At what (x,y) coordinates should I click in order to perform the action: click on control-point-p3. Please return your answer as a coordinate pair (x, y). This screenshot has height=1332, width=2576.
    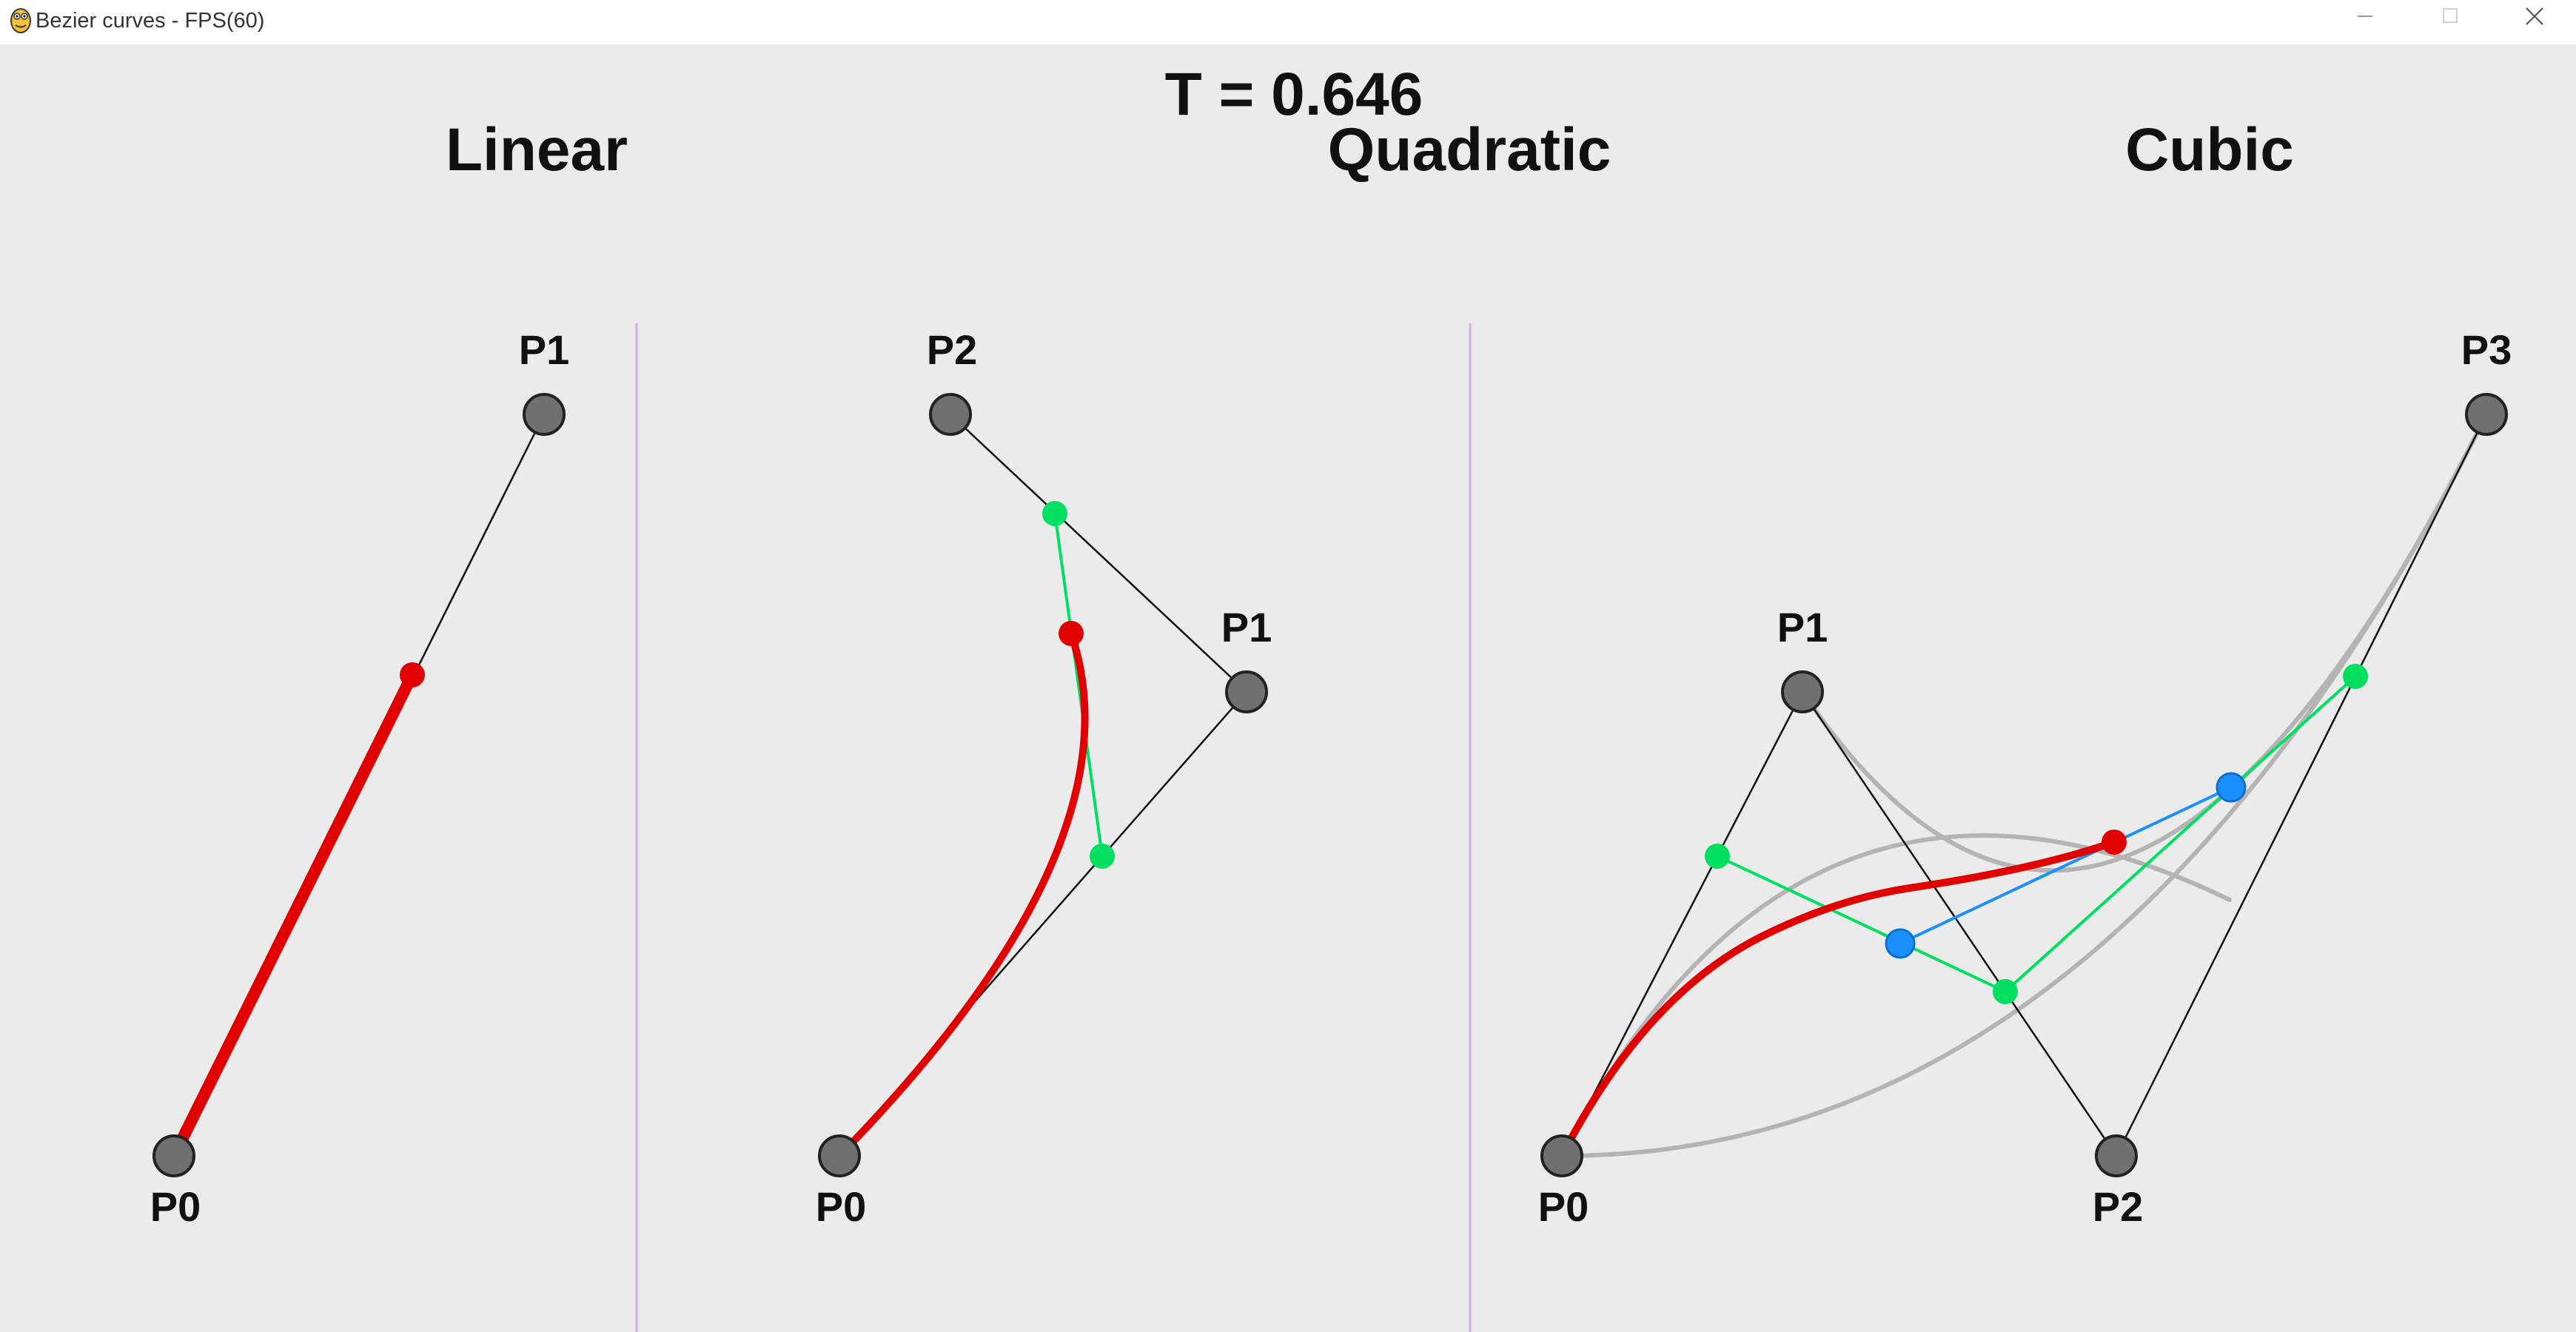
    Looking at the image, I should click on (2486, 414).